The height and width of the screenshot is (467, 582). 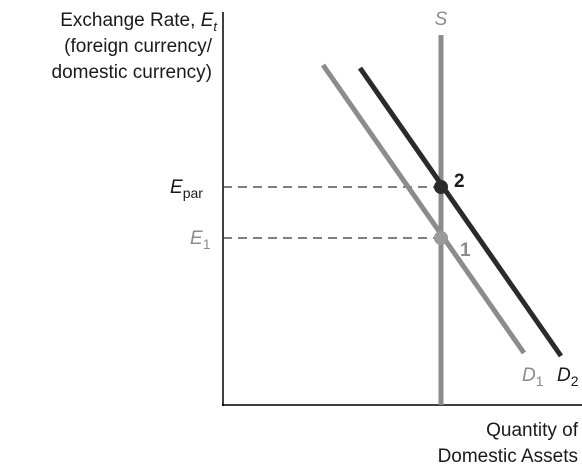 What do you see at coordinates (138, 46) in the screenshot?
I see `y-axis-title-line-2: (foreign currency/` at bounding box center [138, 46].